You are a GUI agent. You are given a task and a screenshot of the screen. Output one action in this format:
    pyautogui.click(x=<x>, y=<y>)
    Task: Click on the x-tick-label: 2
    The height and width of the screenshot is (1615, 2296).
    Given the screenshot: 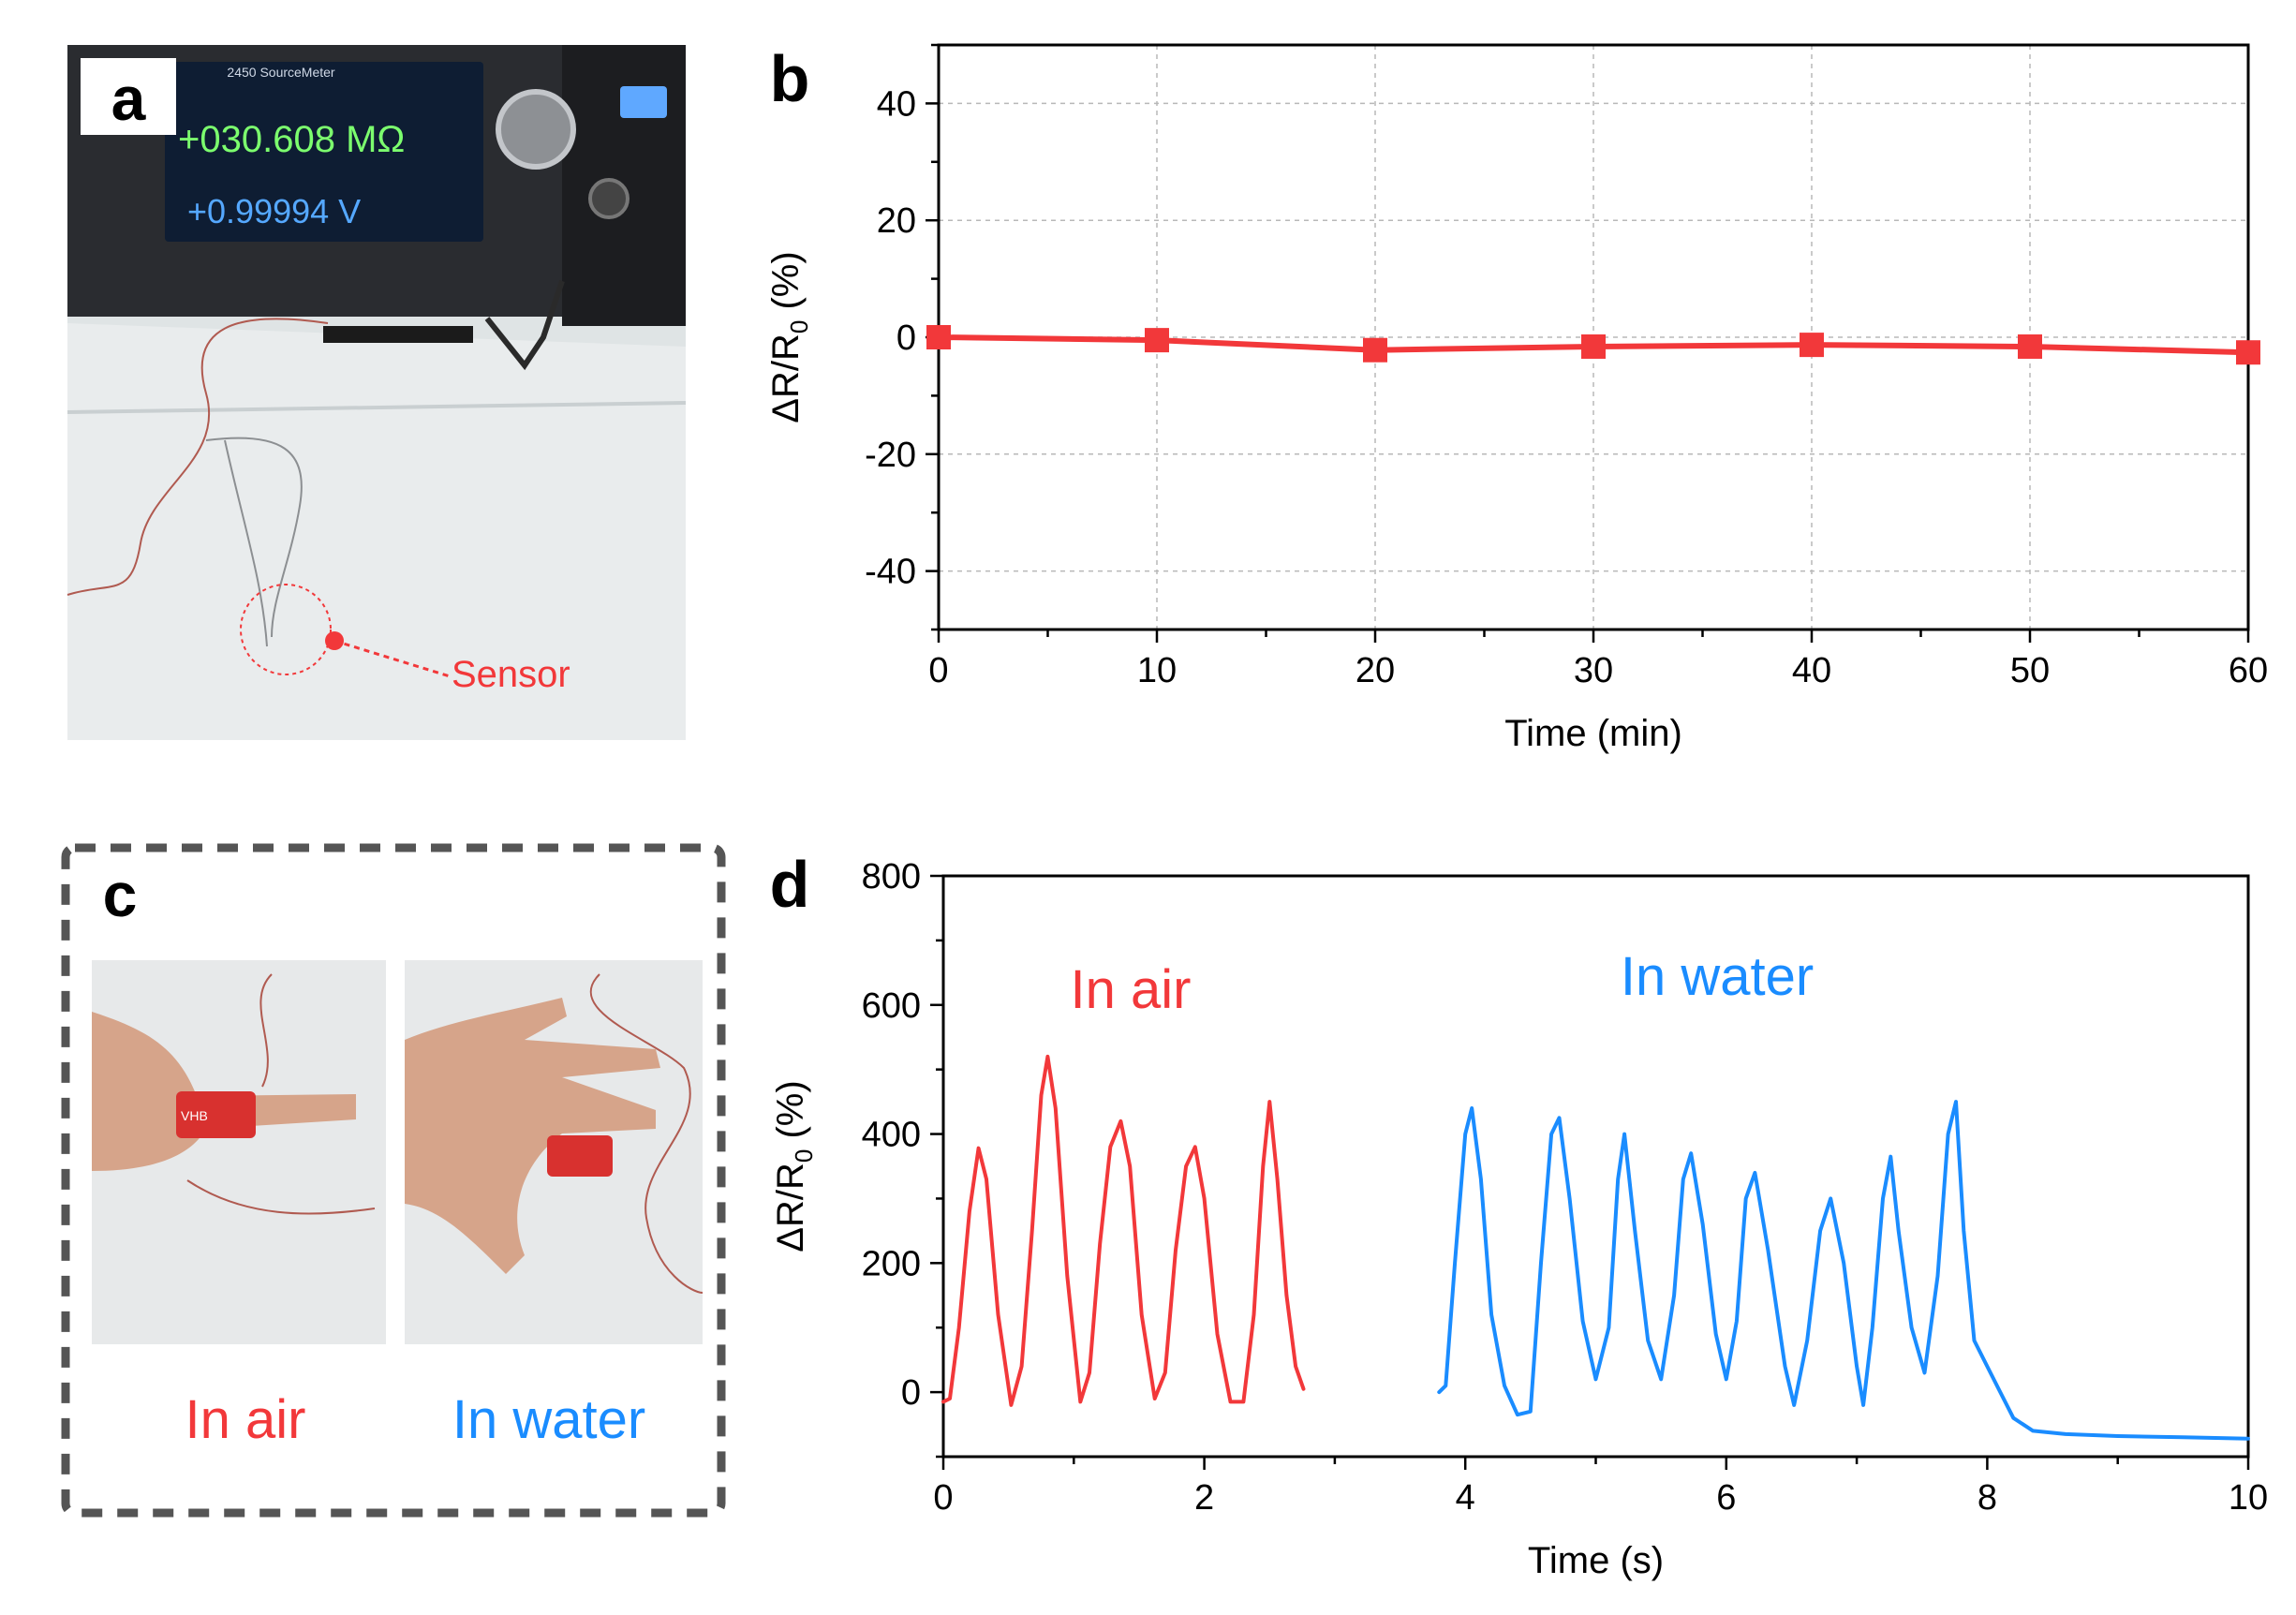 What is the action you would take?
    pyautogui.click(x=1204, y=1498)
    